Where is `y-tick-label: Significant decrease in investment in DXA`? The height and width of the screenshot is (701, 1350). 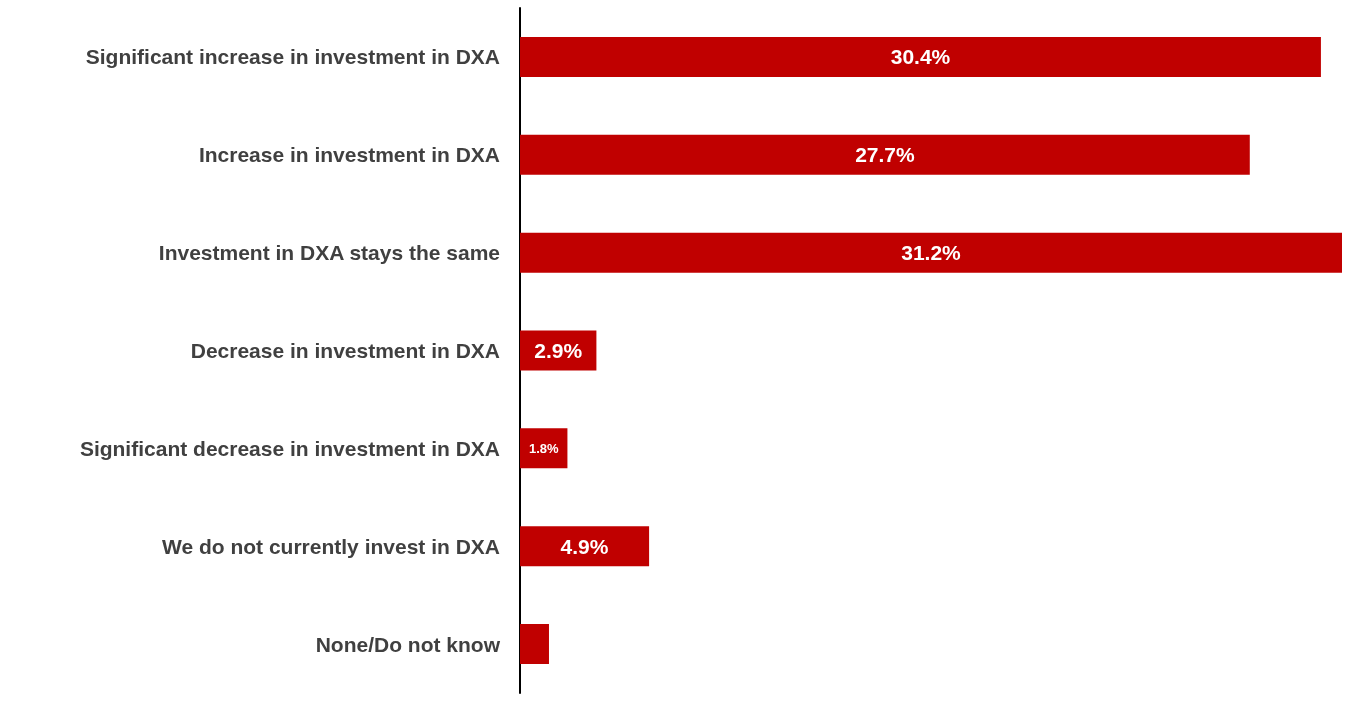
y-tick-label: Significant decrease in investment in DXA is located at coordinates (289, 448).